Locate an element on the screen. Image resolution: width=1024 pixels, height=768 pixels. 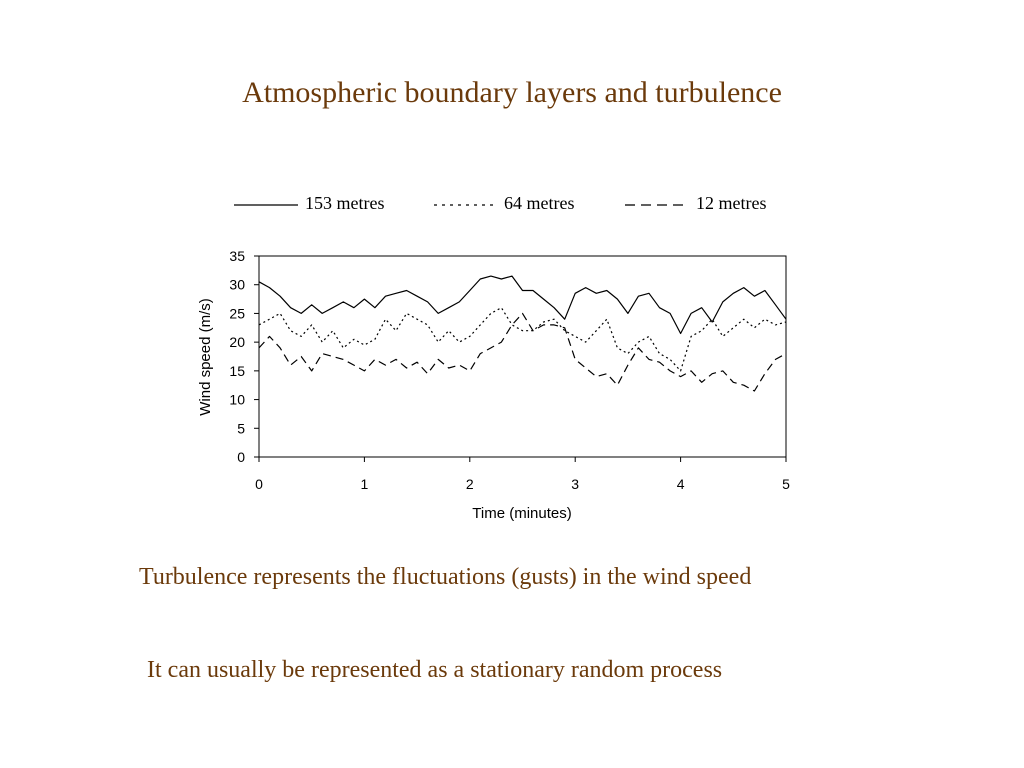
series-line-153-metres is located at coordinates (522, 305).